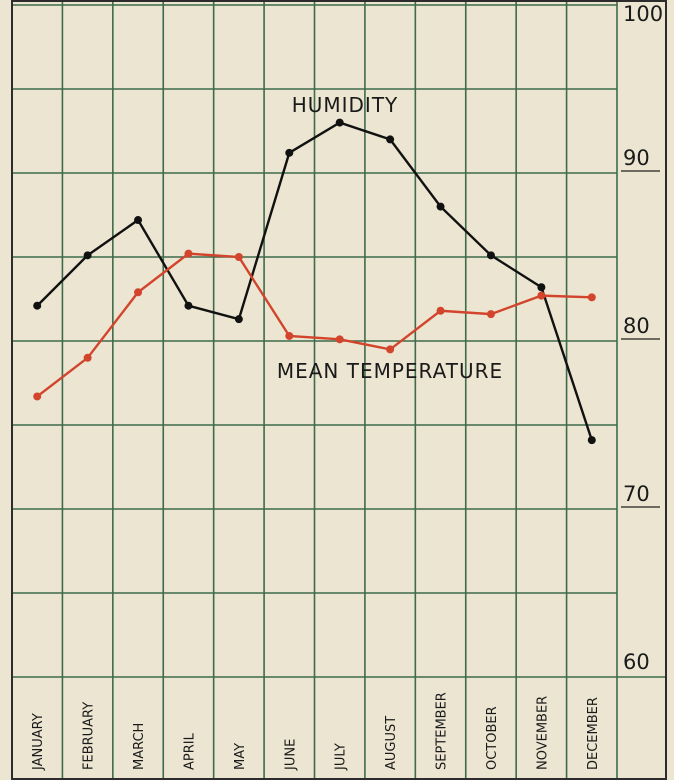 The image size is (674, 780). Describe the element at coordinates (240, 756) in the screenshot. I see `x-tick-label: MAY` at that location.